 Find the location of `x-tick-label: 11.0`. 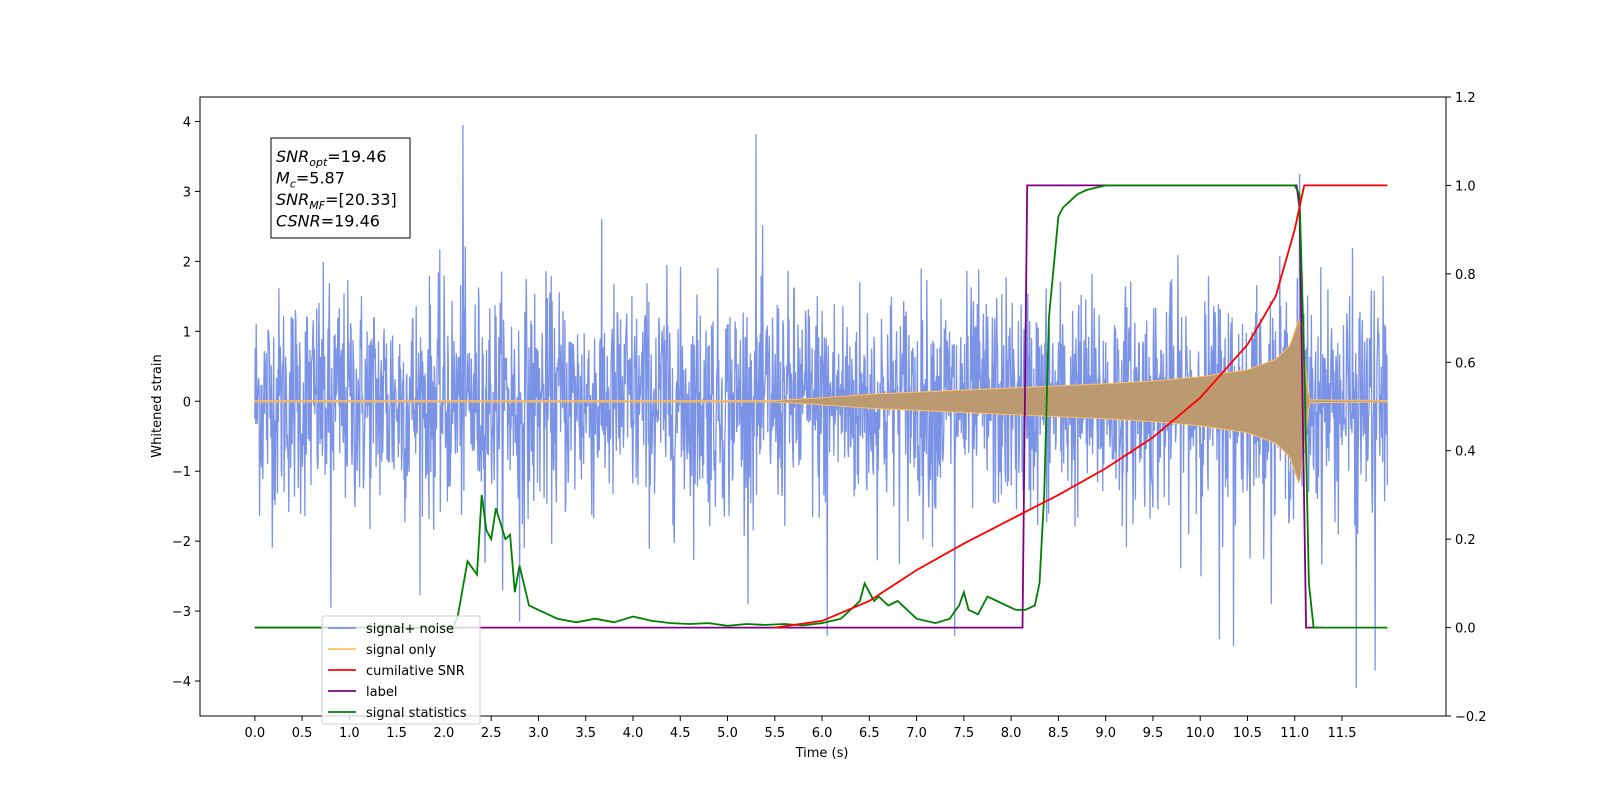

x-tick-label: 11.0 is located at coordinates (1294, 733).